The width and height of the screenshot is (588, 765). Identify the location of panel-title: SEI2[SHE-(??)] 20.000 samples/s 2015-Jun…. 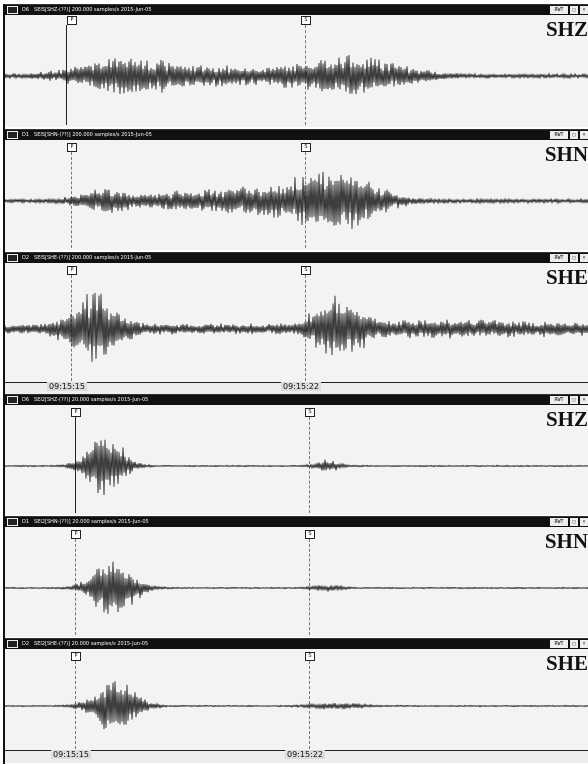
(91, 644).